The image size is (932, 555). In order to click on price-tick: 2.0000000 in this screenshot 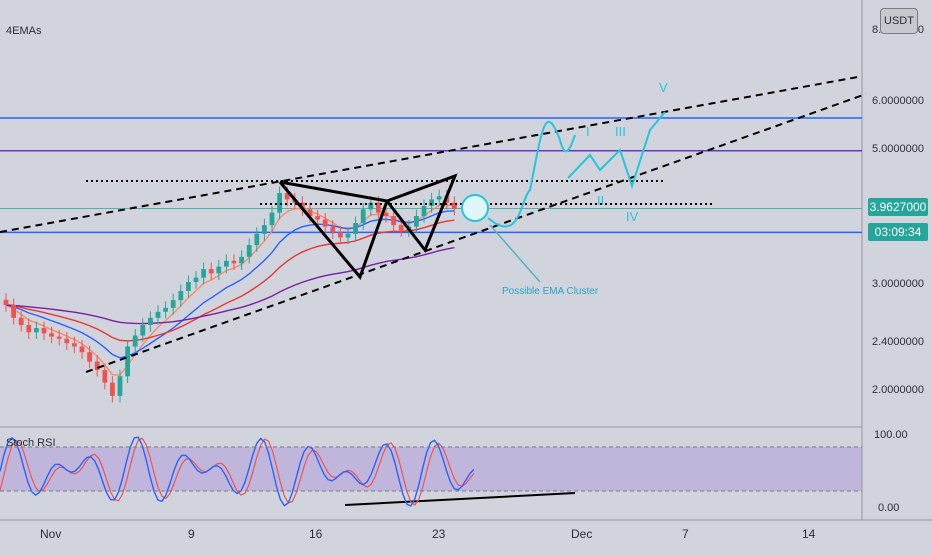, I will do `click(898, 390)`.